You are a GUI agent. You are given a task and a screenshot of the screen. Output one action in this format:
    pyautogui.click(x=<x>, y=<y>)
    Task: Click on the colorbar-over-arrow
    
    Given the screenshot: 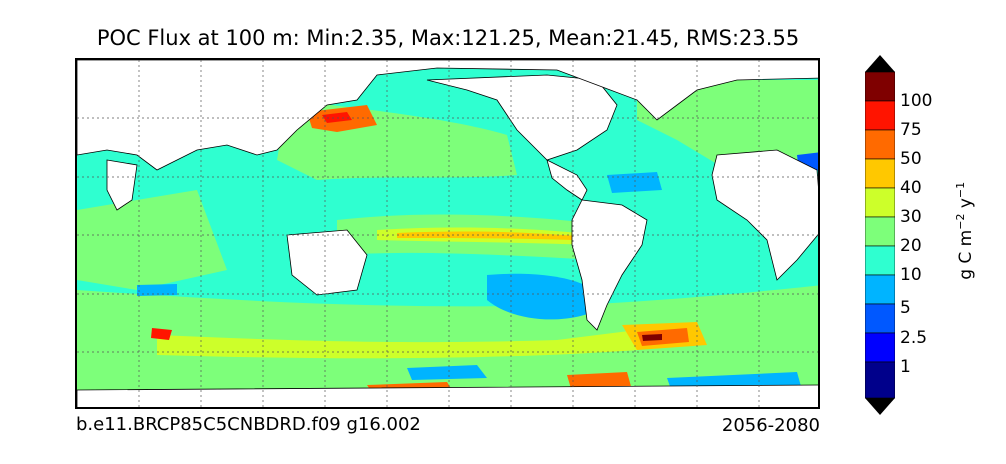 What is the action you would take?
    pyautogui.click(x=880, y=63)
    